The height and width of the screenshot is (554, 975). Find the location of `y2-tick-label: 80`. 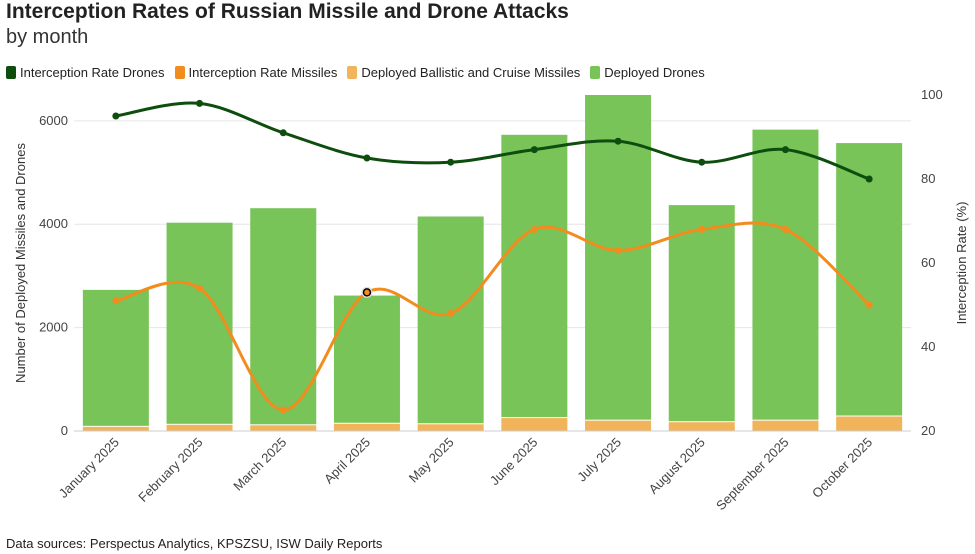

y2-tick-label: 80 is located at coordinates (928, 178).